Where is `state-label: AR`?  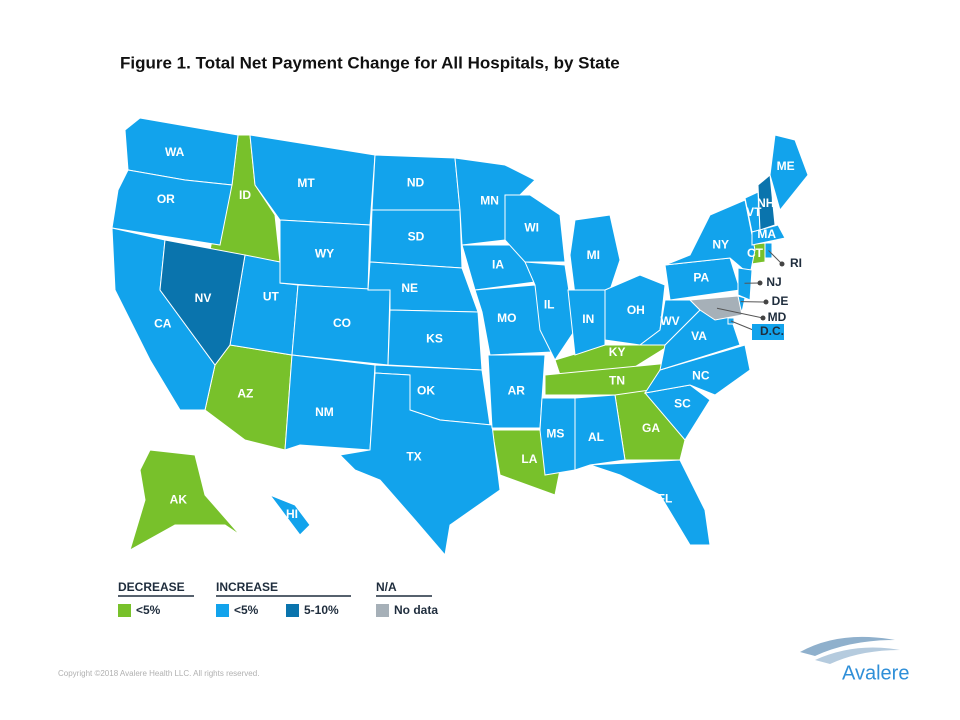 state-label: AR is located at coordinates (517, 391).